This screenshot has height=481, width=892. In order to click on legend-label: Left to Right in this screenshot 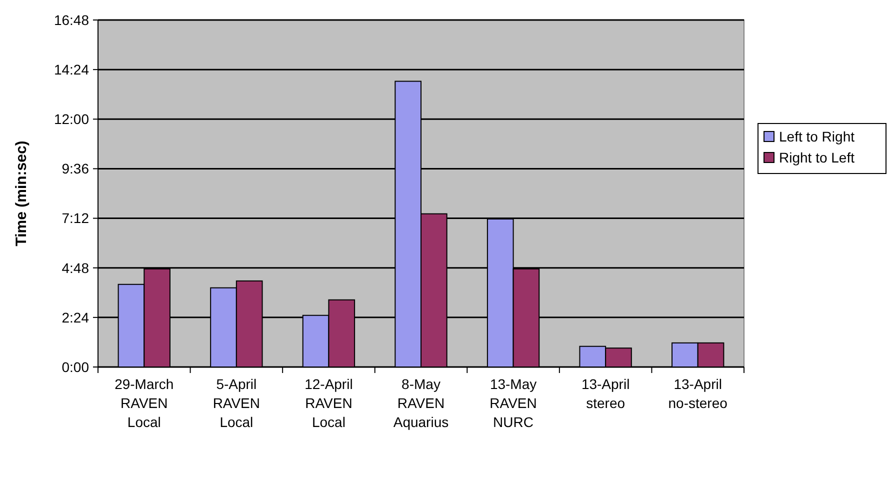, I will do `click(817, 136)`.